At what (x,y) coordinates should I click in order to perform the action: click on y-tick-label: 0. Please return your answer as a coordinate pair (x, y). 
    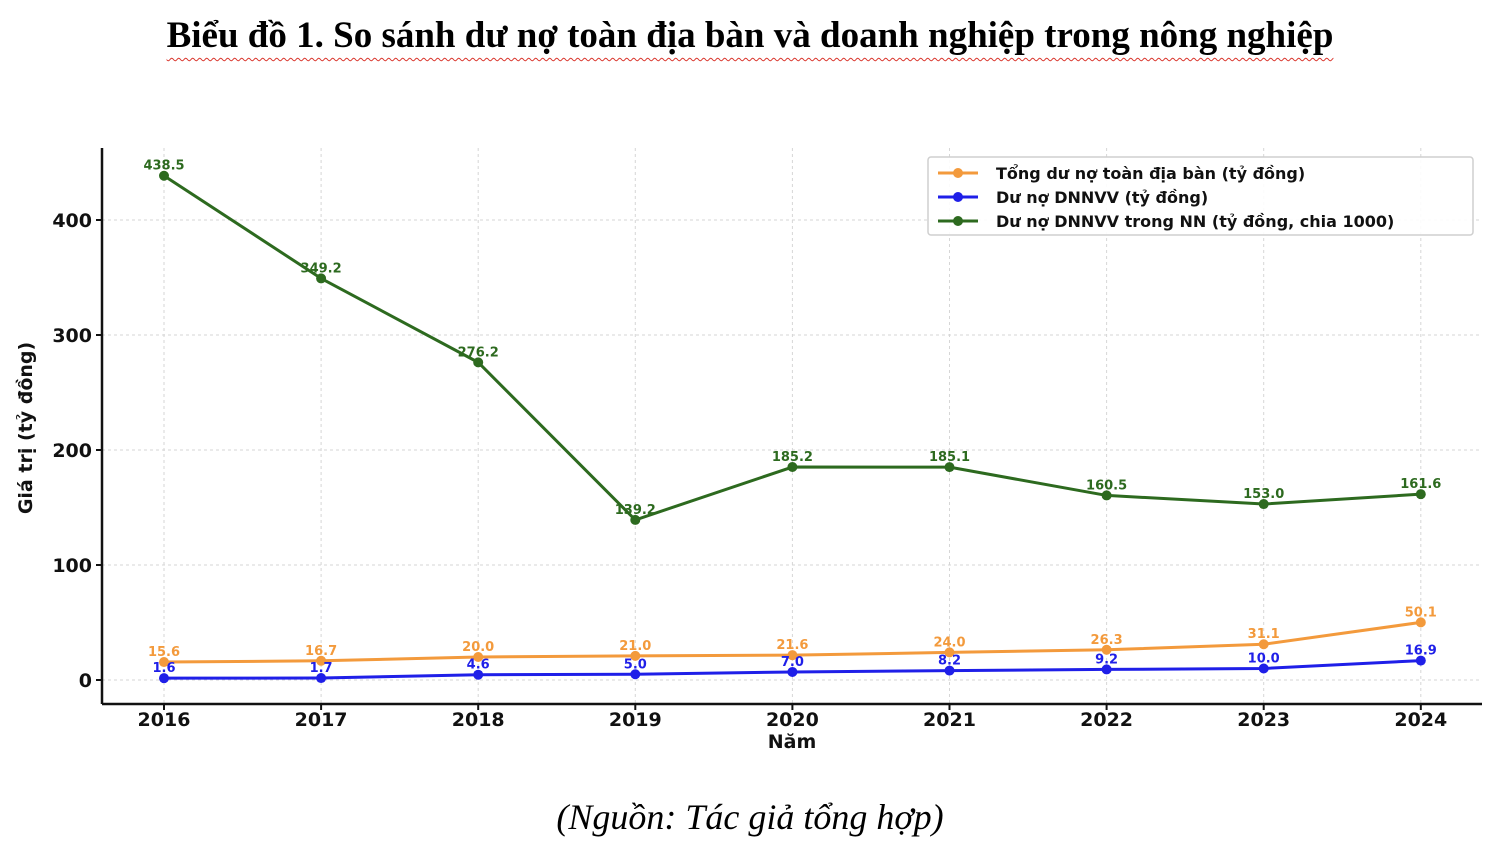
    Looking at the image, I should click on (85, 681).